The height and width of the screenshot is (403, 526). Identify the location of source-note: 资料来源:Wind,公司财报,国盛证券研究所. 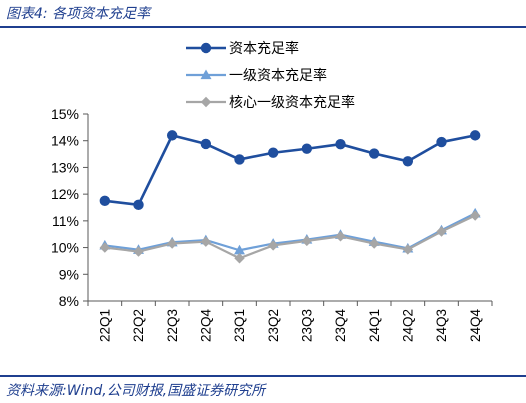
(136, 391).